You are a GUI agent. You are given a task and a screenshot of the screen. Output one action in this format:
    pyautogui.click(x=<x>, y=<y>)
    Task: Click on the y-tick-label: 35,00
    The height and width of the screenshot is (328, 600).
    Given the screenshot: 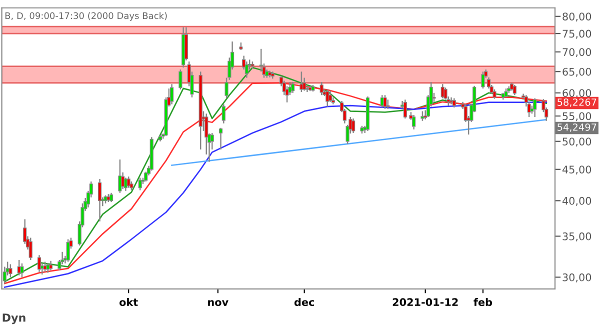 What is the action you would take?
    pyautogui.click(x=577, y=237)
    